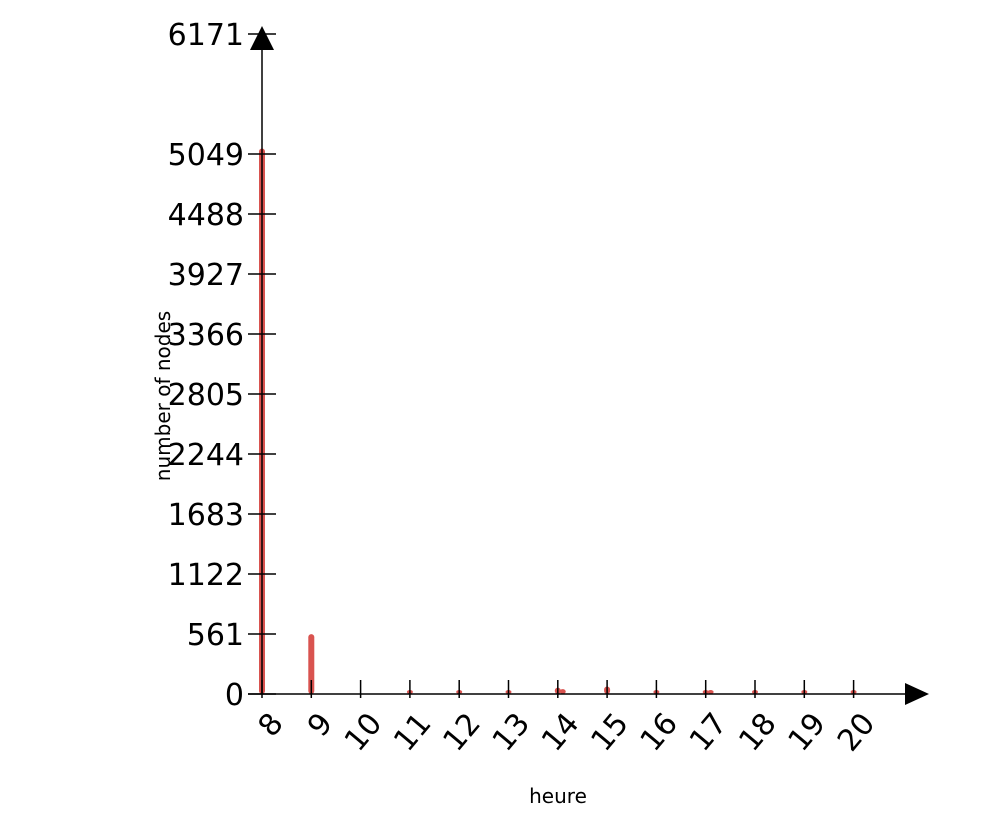 This screenshot has width=1000, height=830. I want to click on y-tick-label-8: 4488, so click(206, 215).